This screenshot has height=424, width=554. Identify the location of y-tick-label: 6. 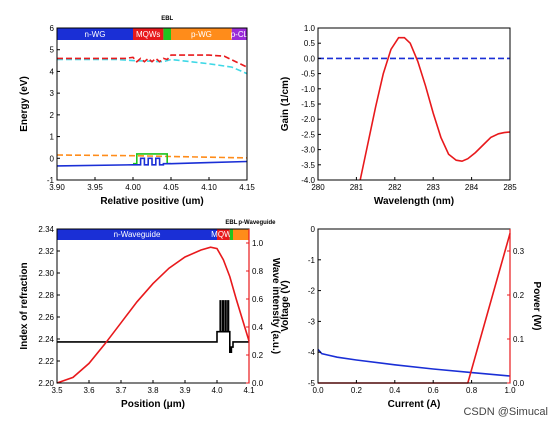
(52, 28).